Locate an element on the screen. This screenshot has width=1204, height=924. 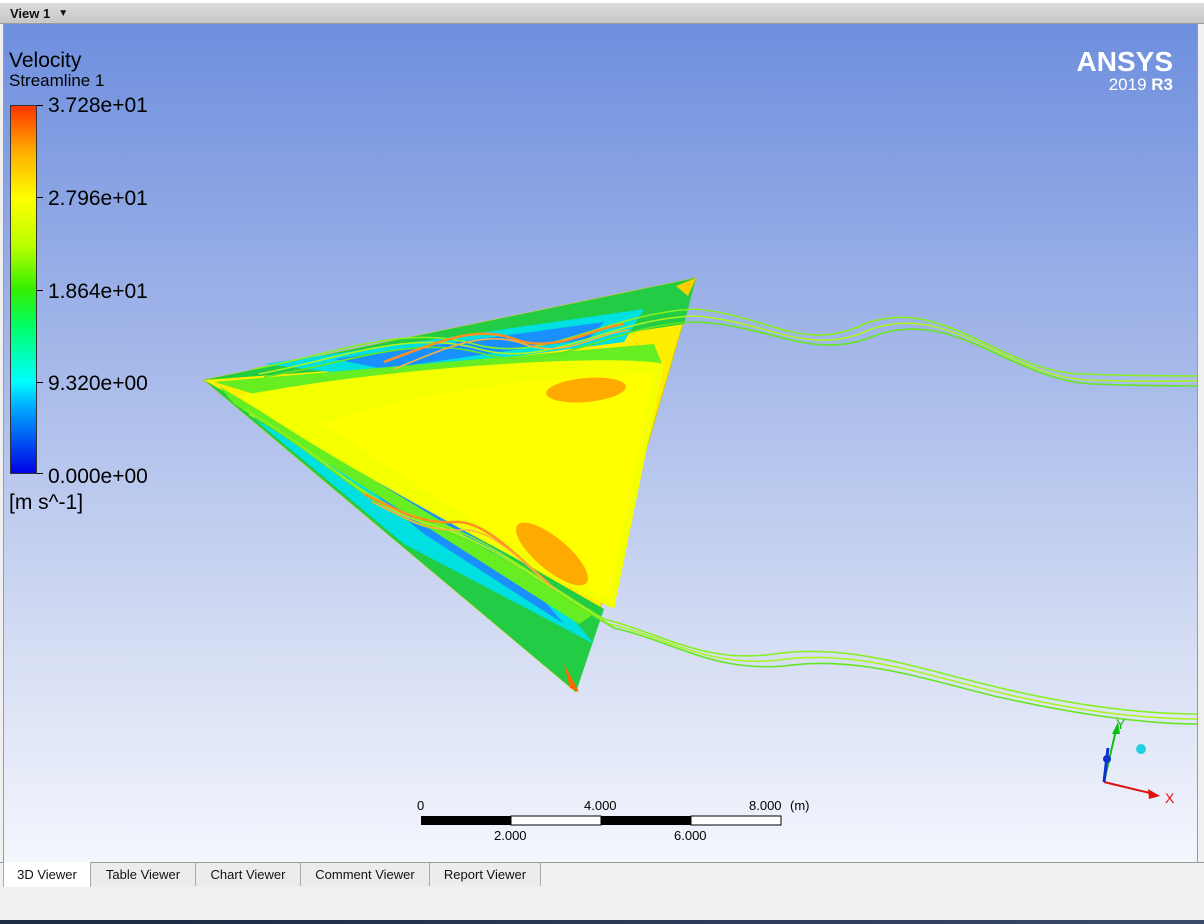
tab-3d-viewer: 3D Viewer is located at coordinates (47, 874).